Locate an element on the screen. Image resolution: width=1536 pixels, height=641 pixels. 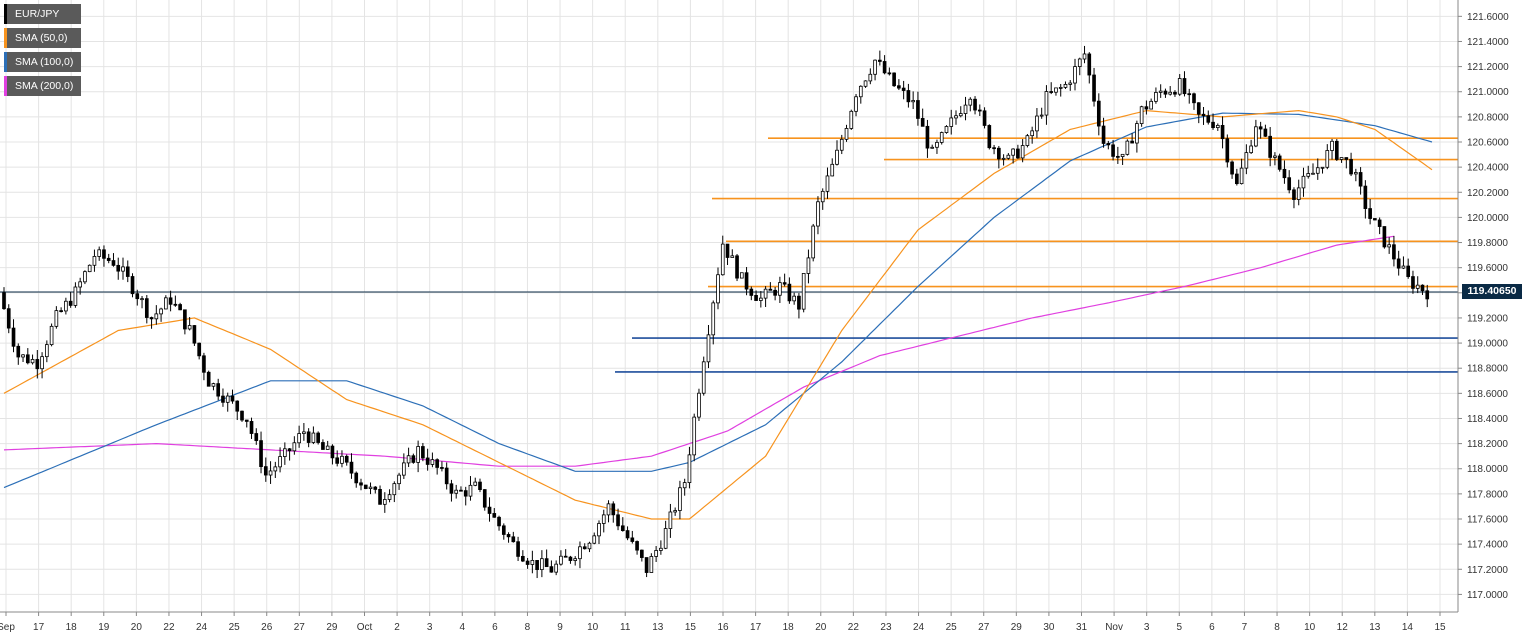
x-tick-label: 30 is located at coordinates (1049, 627).